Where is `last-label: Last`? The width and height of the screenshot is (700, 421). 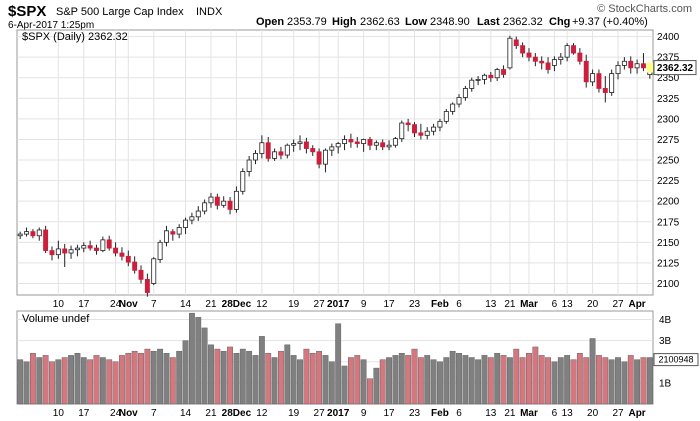
last-label: Last is located at coordinates (488, 22).